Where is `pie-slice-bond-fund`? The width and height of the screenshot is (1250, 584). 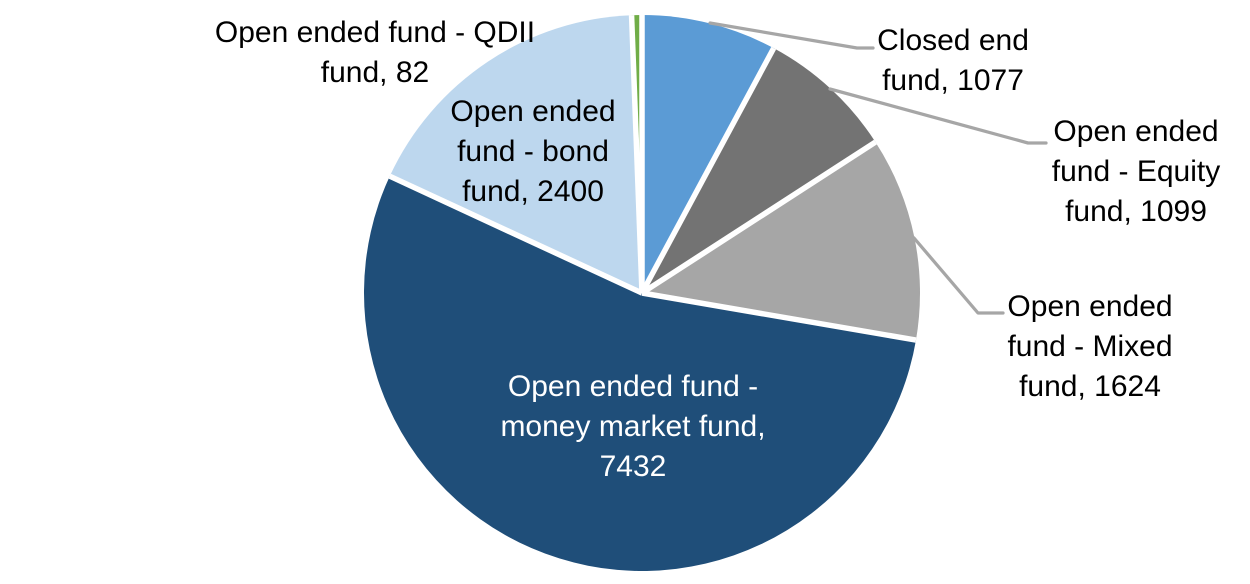 pie-slice-bond-fund is located at coordinates (515, 154).